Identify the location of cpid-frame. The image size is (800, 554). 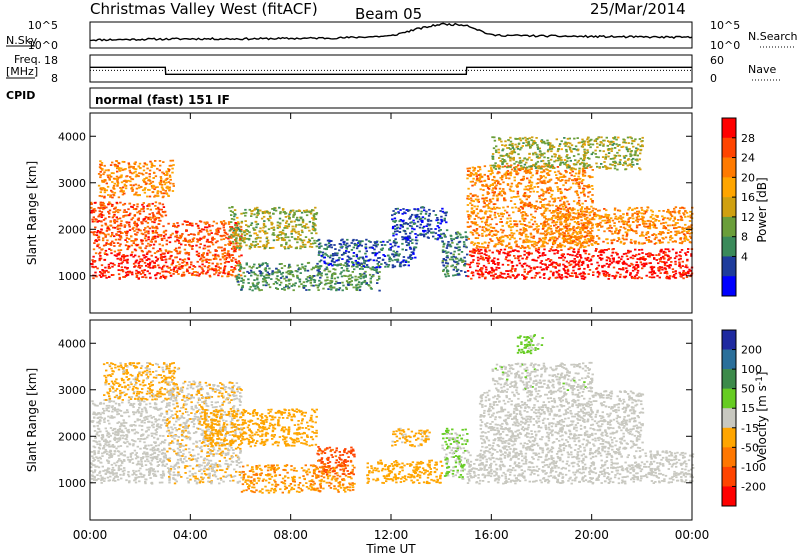
(391, 98).